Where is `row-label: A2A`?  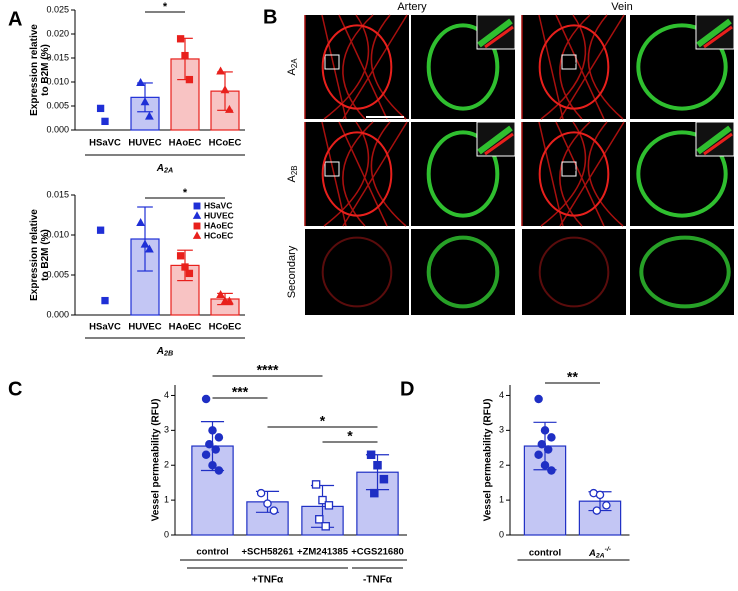 row-label: A2A is located at coordinates (292, 67).